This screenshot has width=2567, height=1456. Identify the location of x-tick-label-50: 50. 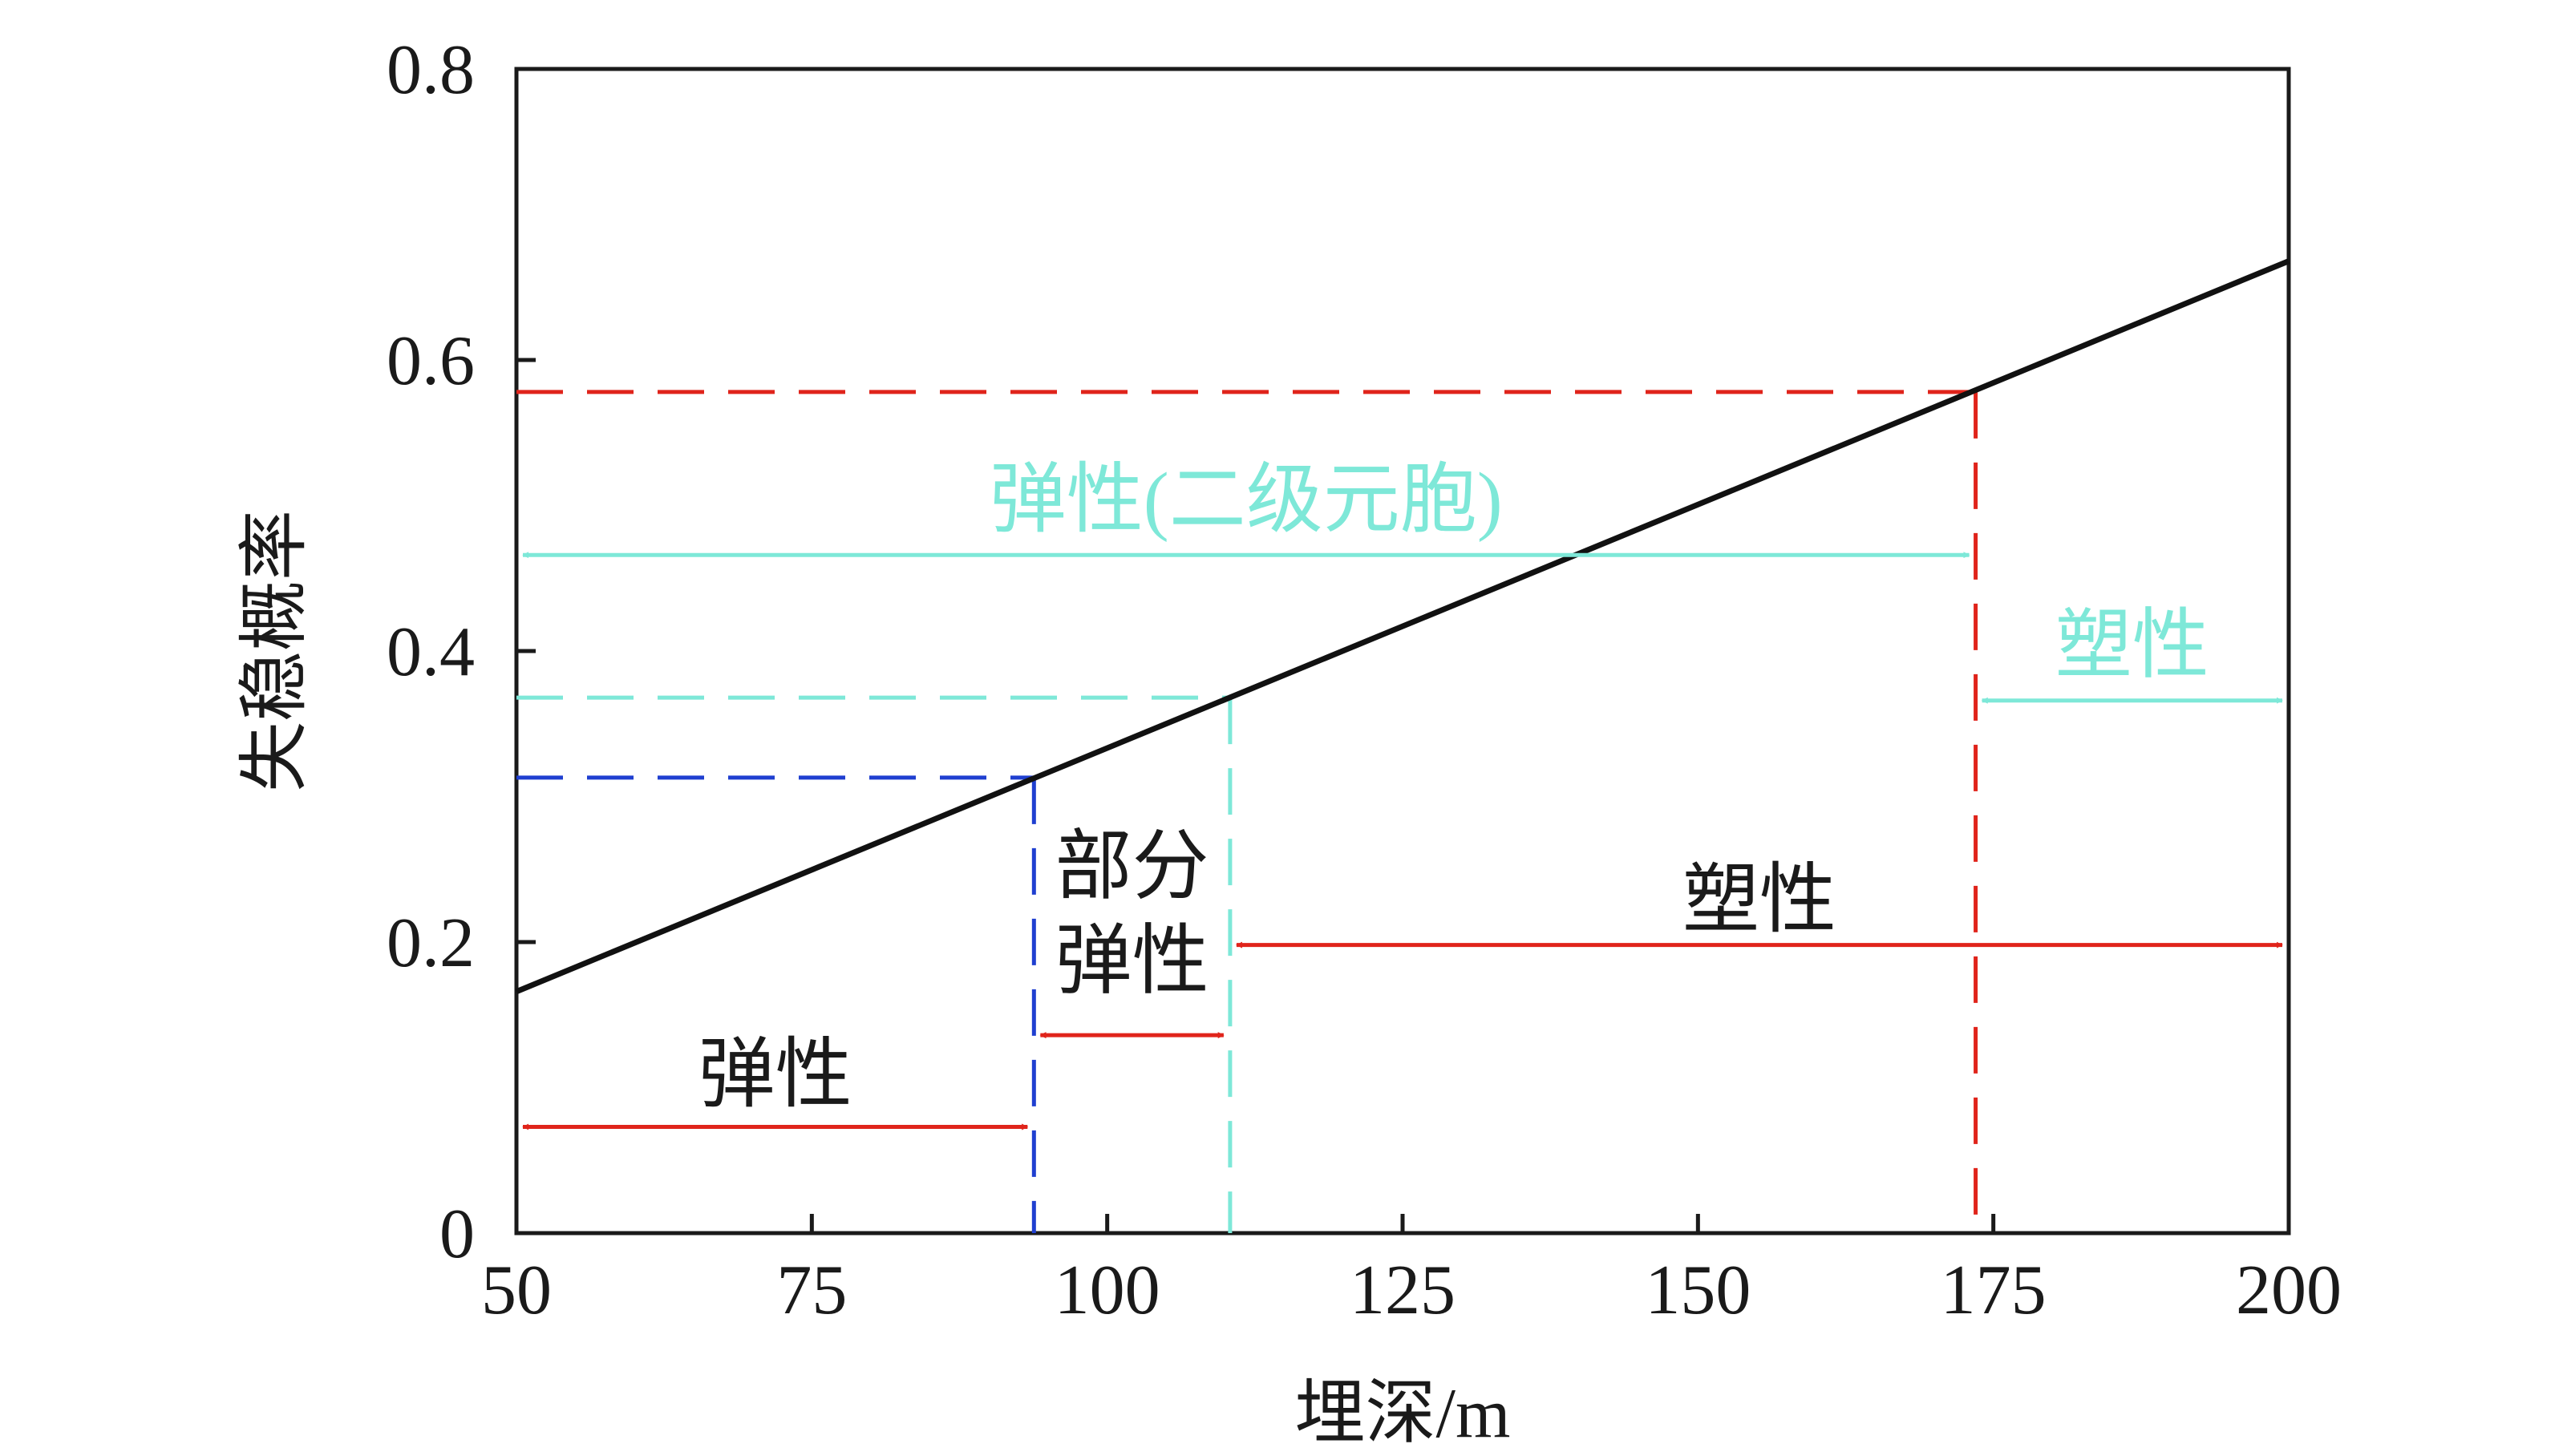
(516, 1290).